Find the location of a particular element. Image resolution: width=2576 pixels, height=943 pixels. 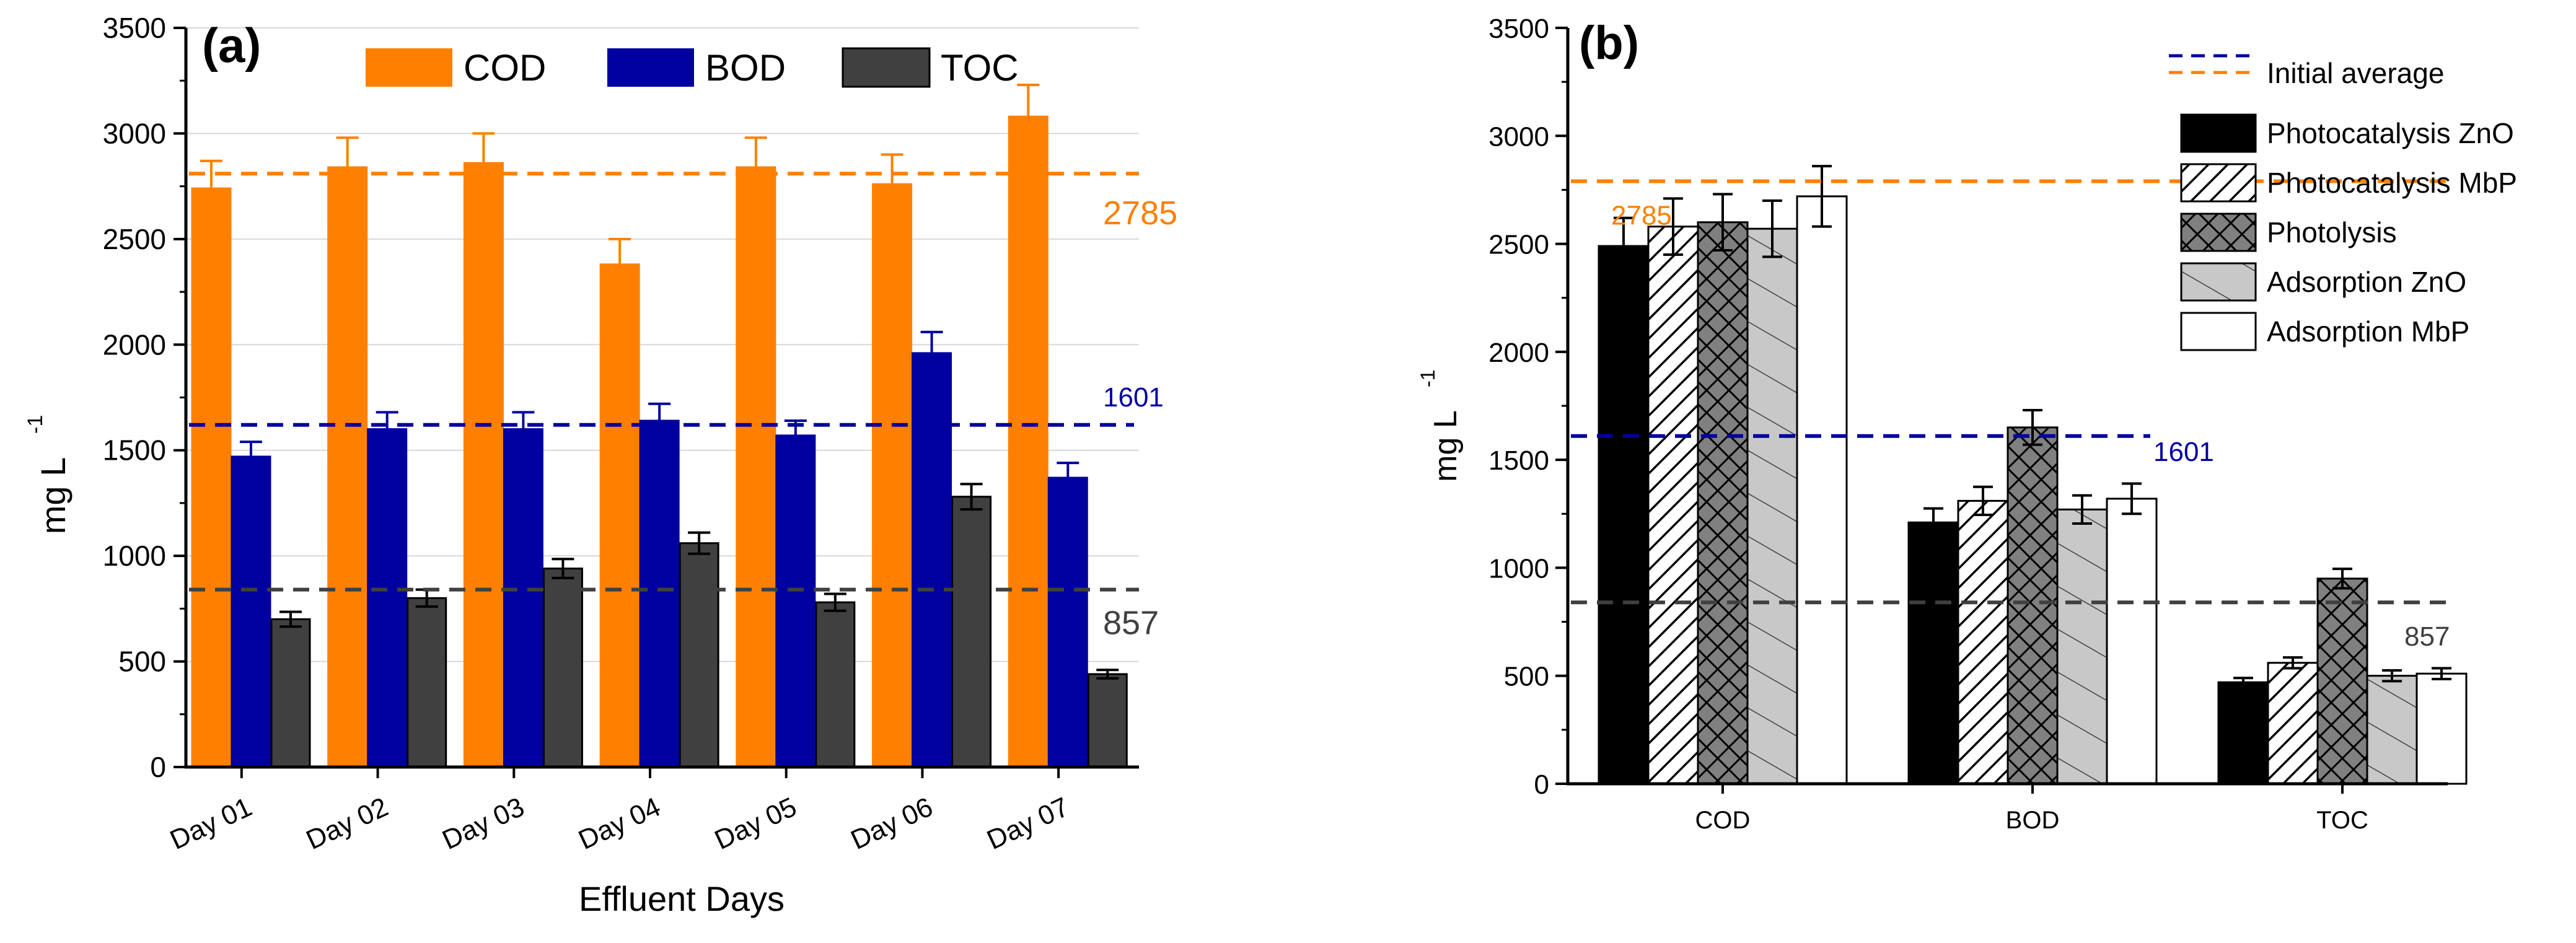

x-tick-label: COD is located at coordinates (1723, 821).